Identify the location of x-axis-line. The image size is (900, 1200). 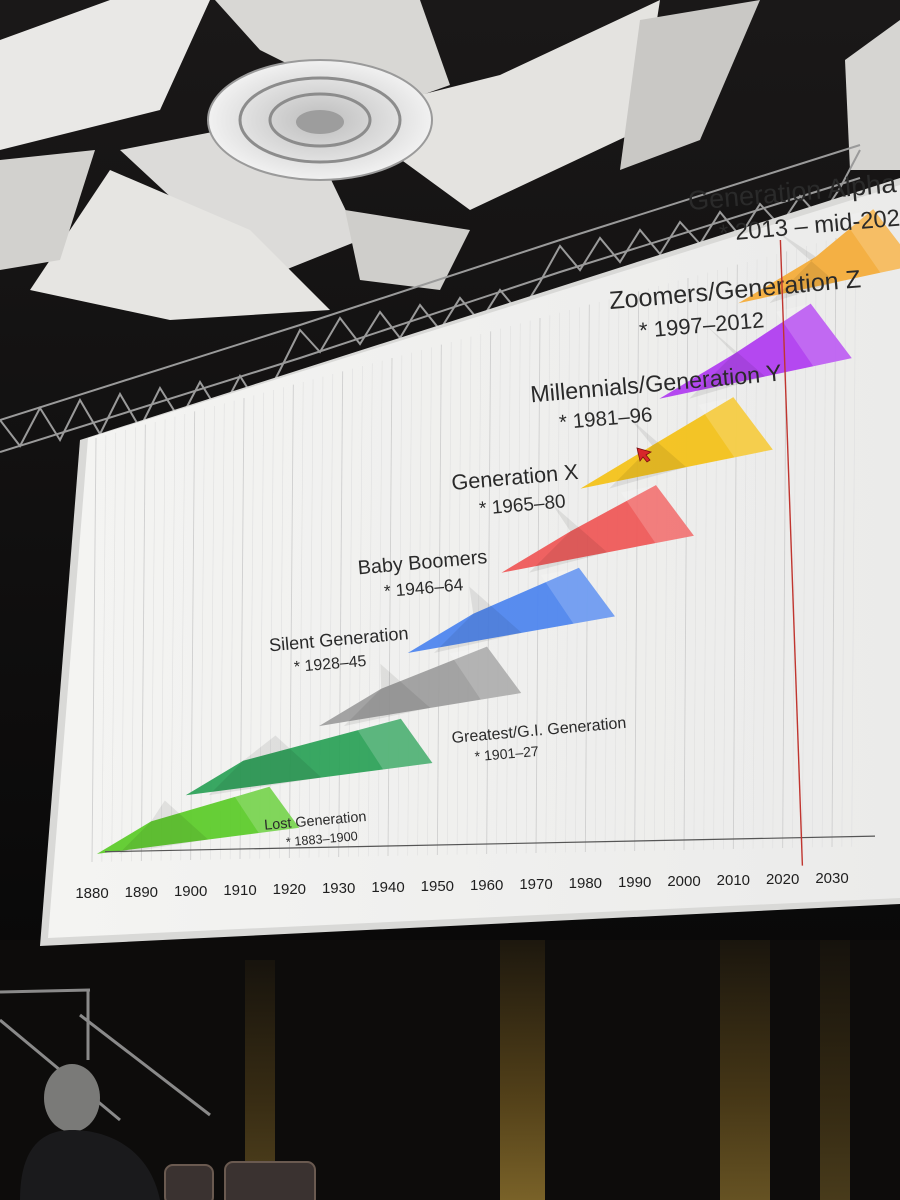
(490, 844).